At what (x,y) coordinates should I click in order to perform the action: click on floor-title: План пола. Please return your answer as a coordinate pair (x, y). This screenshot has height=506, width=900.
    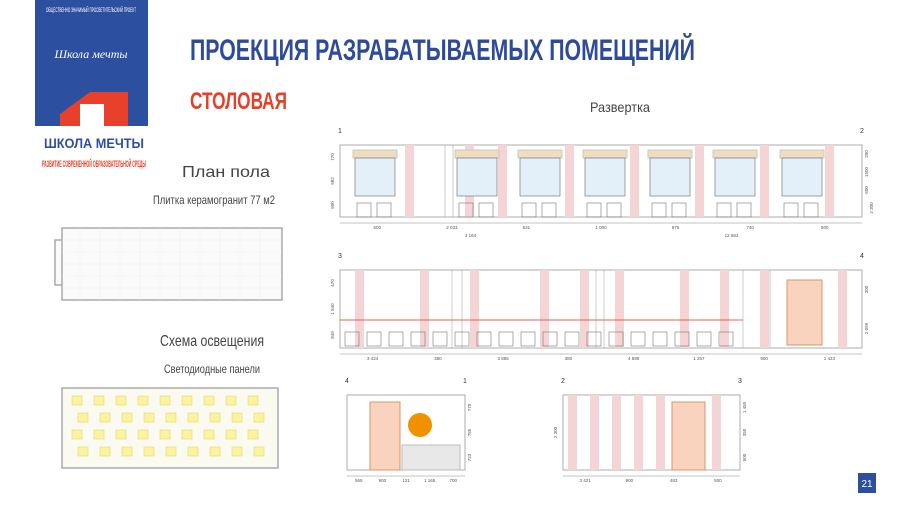
    Looking at the image, I should click on (226, 172).